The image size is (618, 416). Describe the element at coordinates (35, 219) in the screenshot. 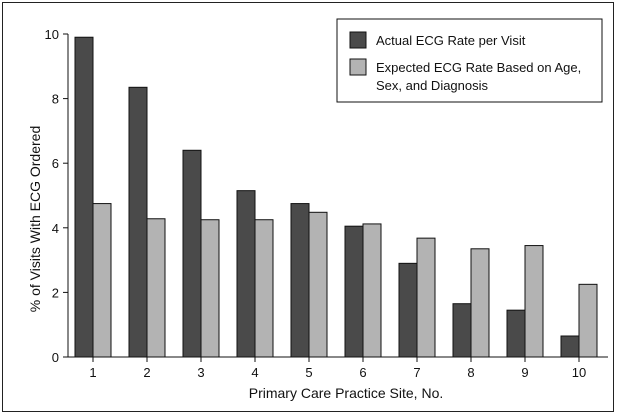

I see `y-axis-title: % of Visits With ECG Ordered` at that location.